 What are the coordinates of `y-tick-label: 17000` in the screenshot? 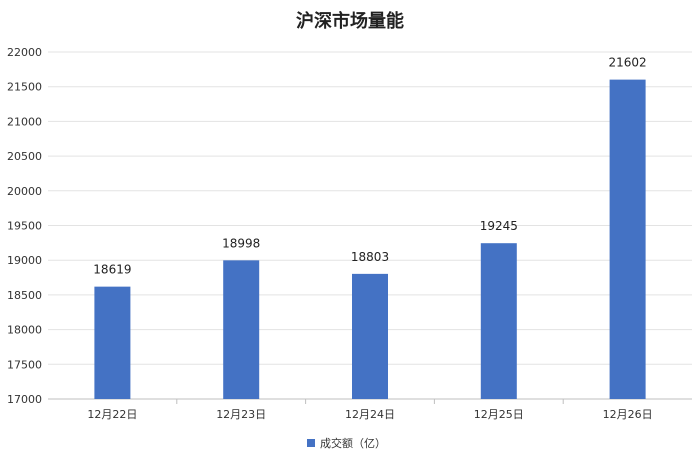 It's located at (24, 399).